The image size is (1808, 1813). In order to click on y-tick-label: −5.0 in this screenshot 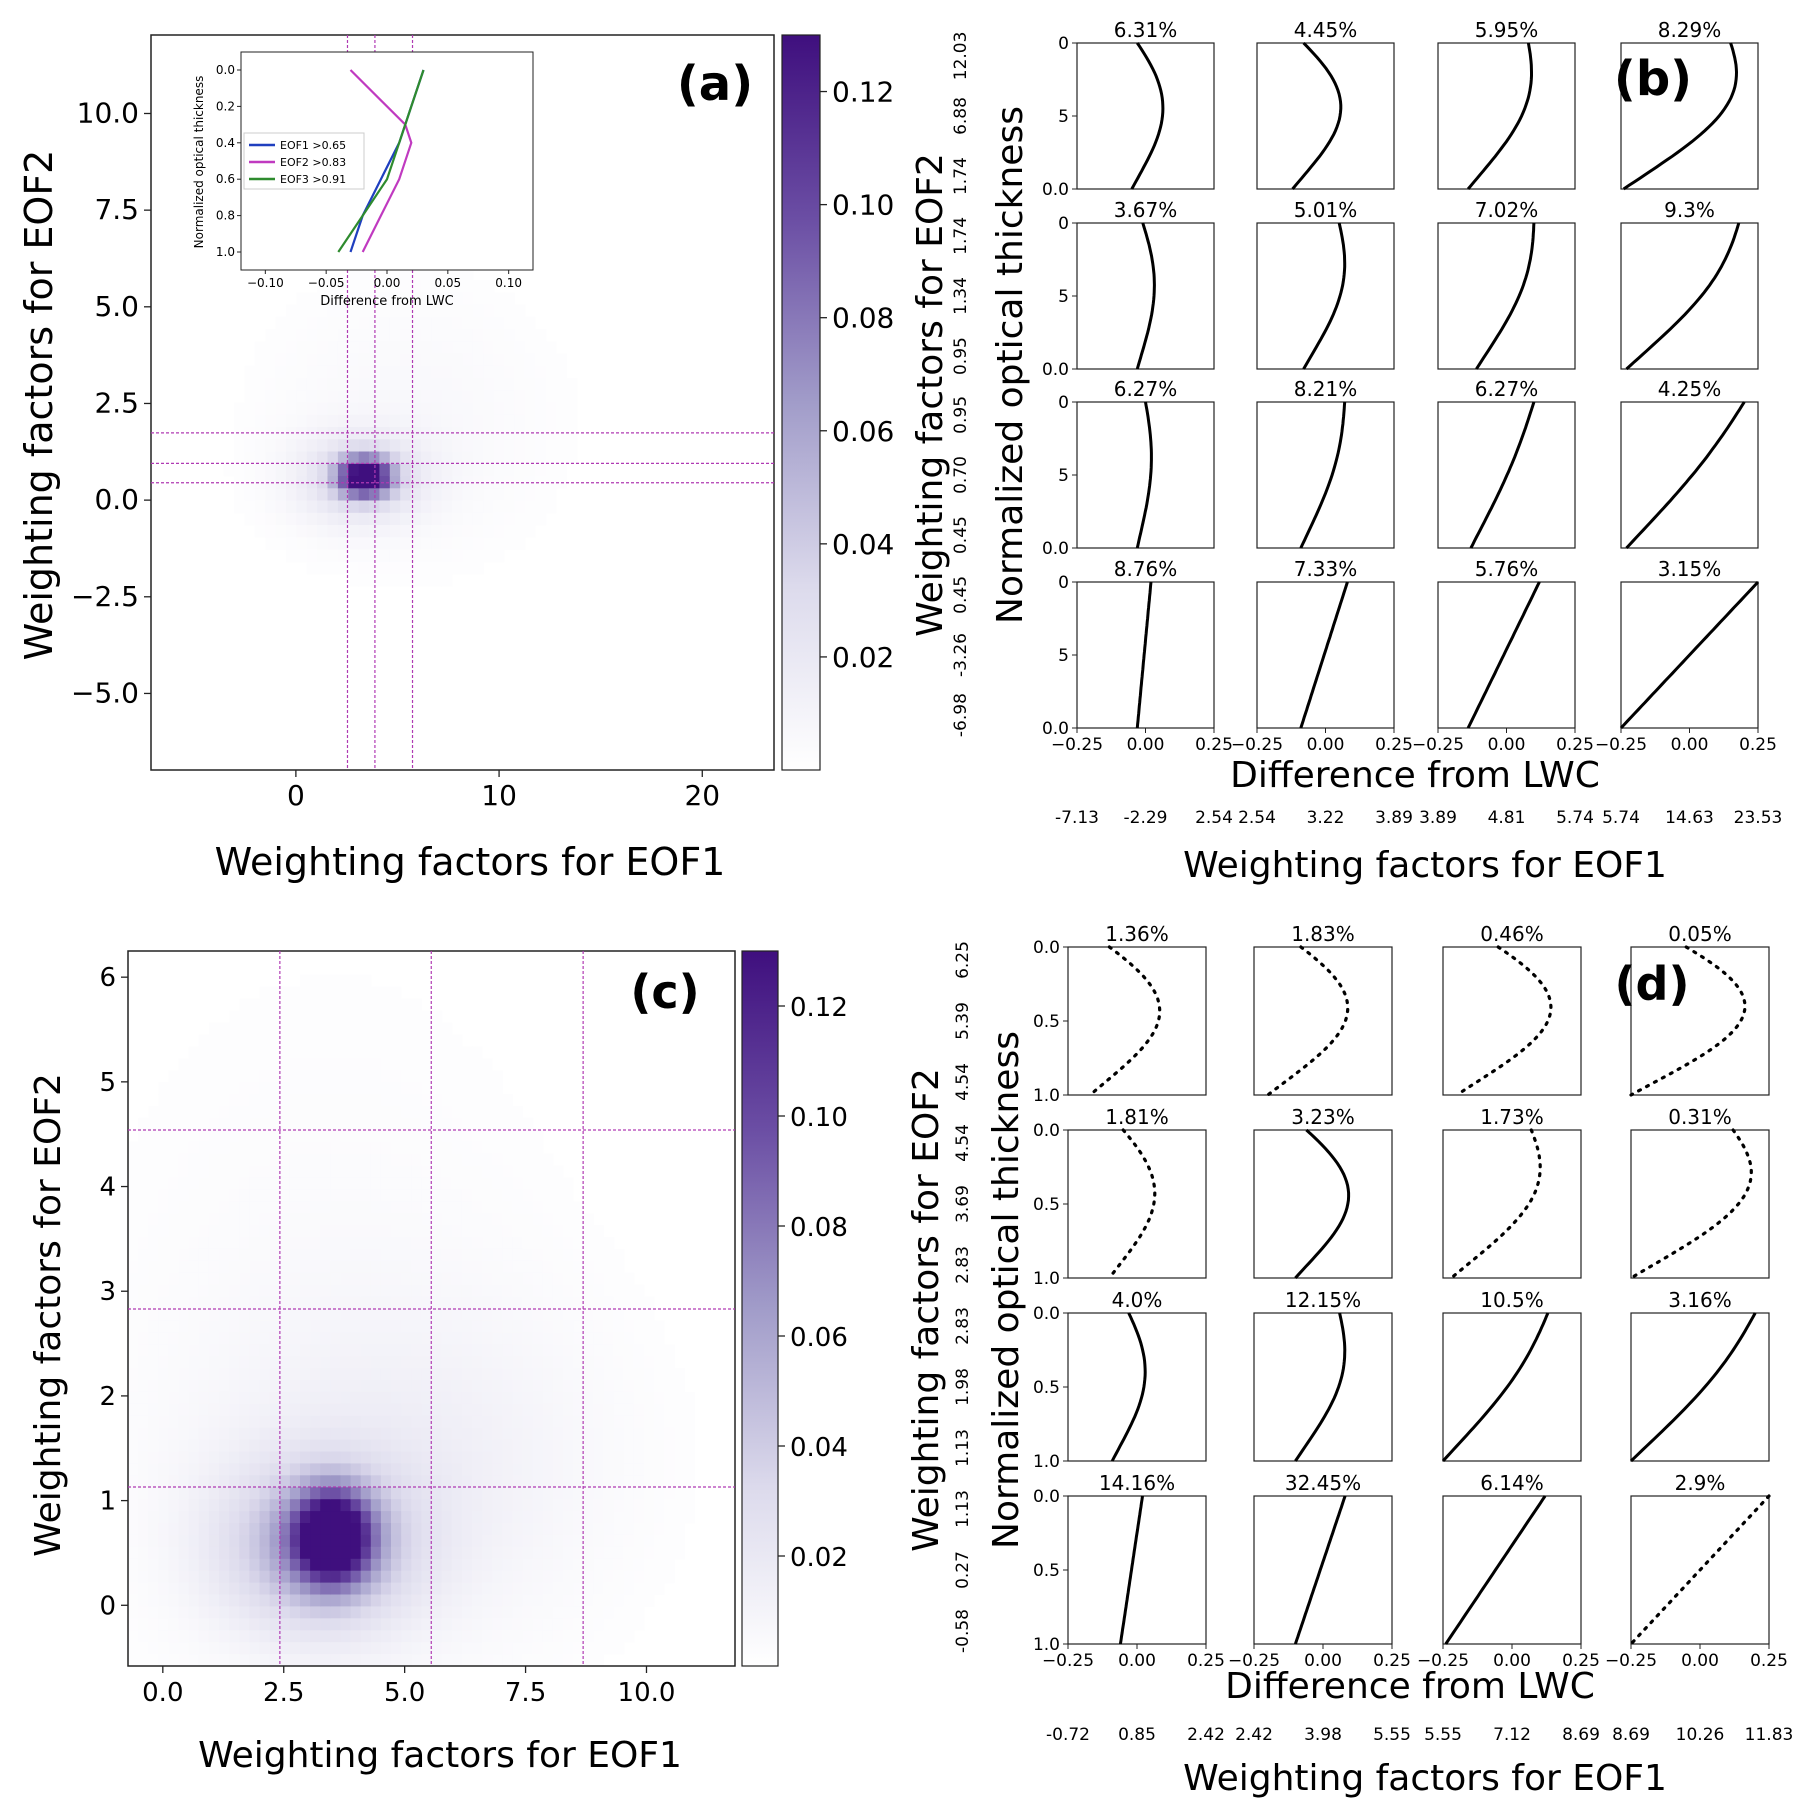, I will do `click(105, 692)`.